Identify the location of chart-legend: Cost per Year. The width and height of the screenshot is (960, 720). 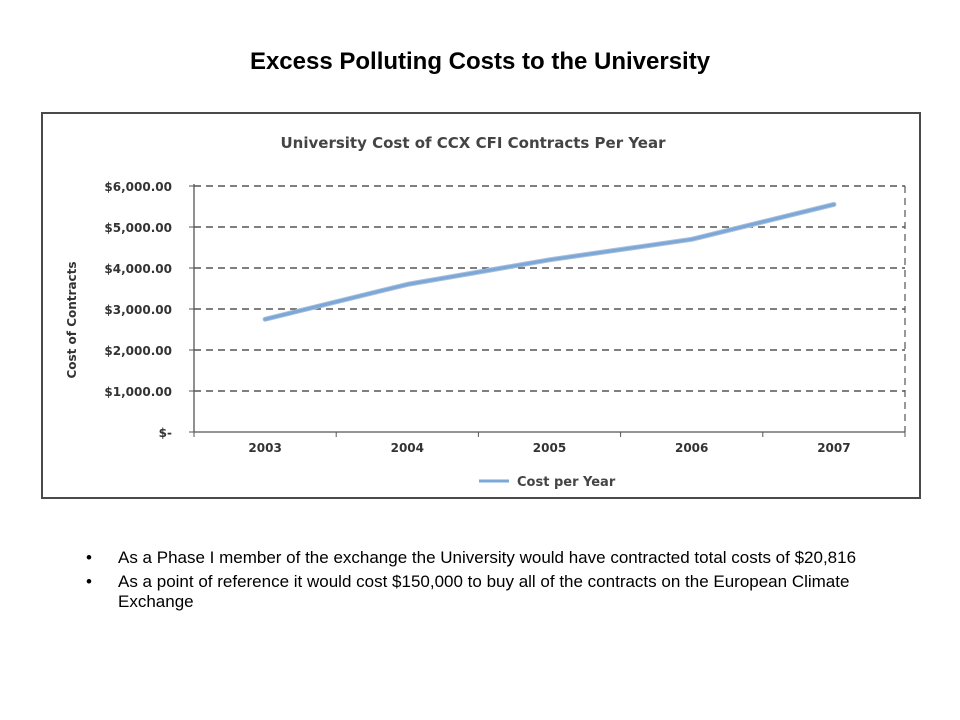
(547, 482).